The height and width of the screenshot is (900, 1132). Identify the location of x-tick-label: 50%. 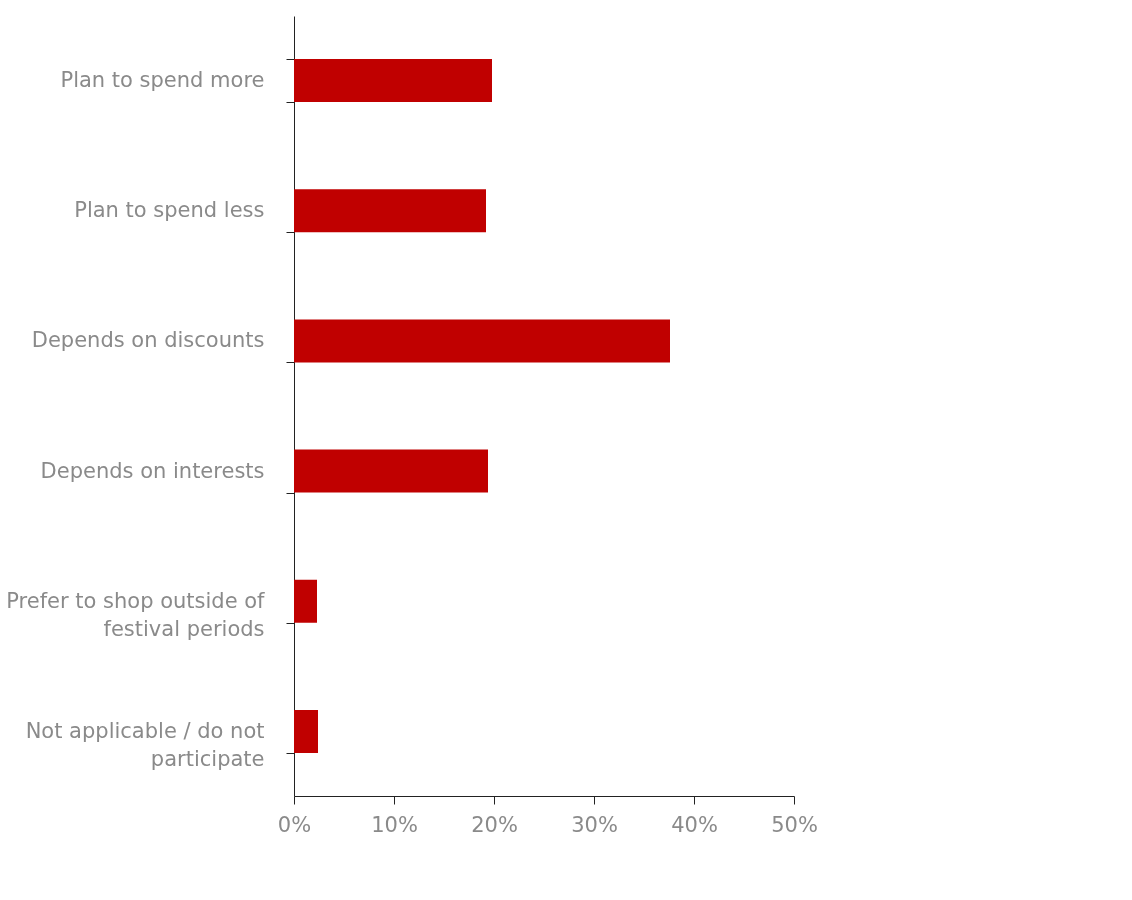
(794, 824).